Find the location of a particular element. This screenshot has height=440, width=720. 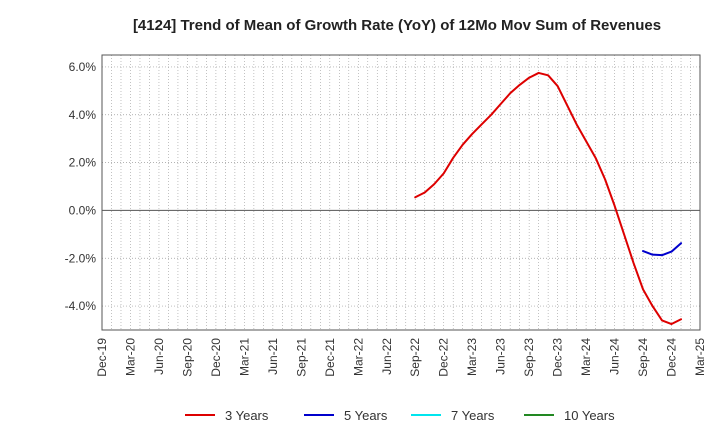

x-tick-label: Jun-23 is located at coordinates (501, 356).